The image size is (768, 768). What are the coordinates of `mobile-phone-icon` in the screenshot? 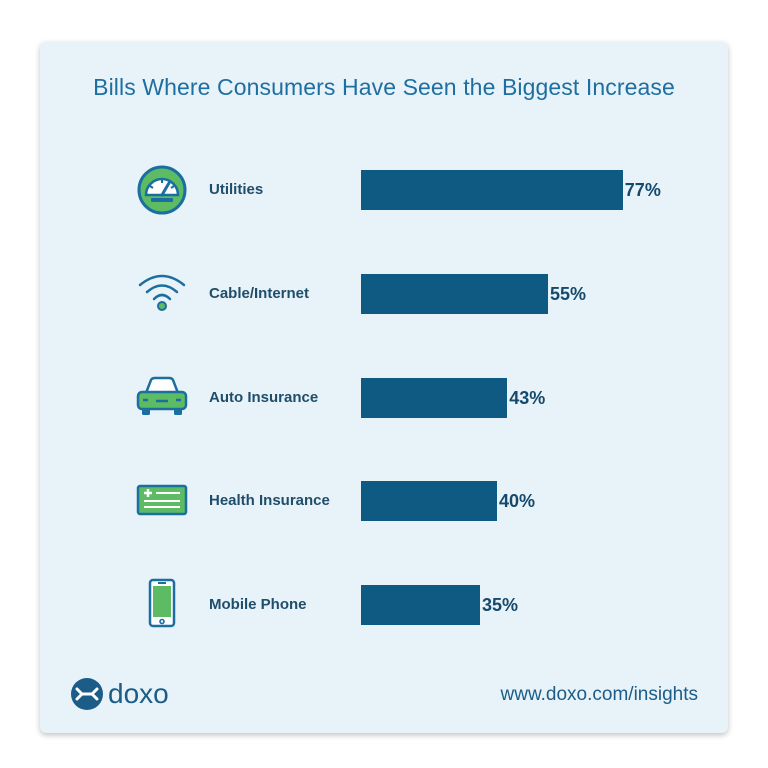 It's located at (162, 603).